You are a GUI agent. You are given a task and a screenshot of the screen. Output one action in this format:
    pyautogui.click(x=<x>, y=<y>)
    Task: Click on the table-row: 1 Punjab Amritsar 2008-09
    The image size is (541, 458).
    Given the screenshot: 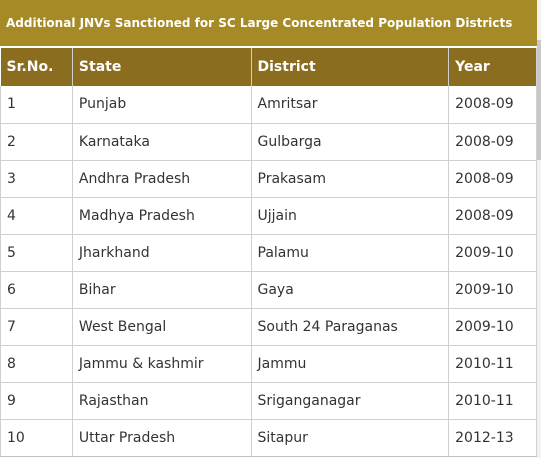 What is the action you would take?
    pyautogui.click(x=268, y=105)
    